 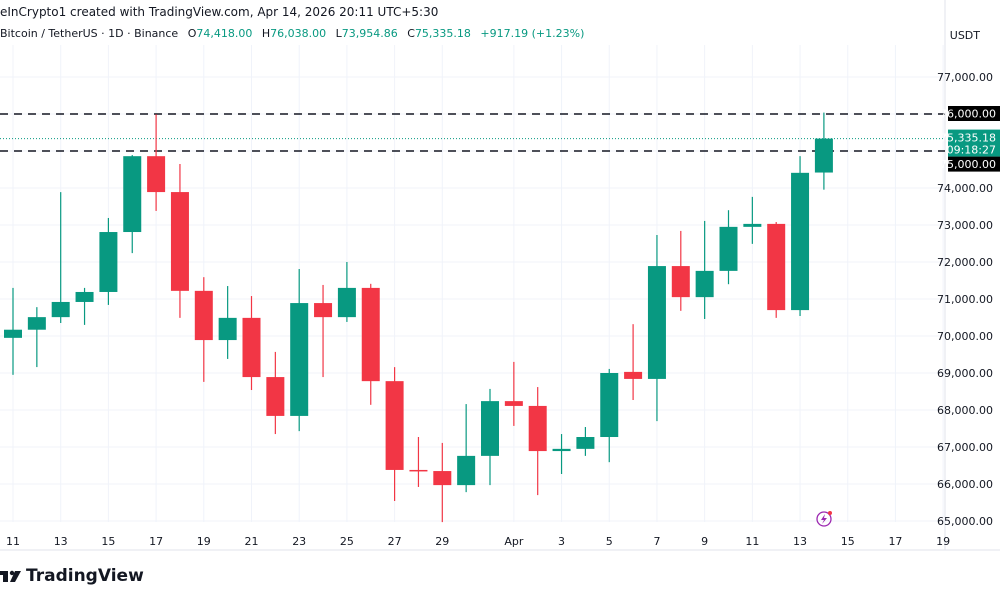 I want to click on tradingview-logo: TradingView, so click(x=72, y=576).